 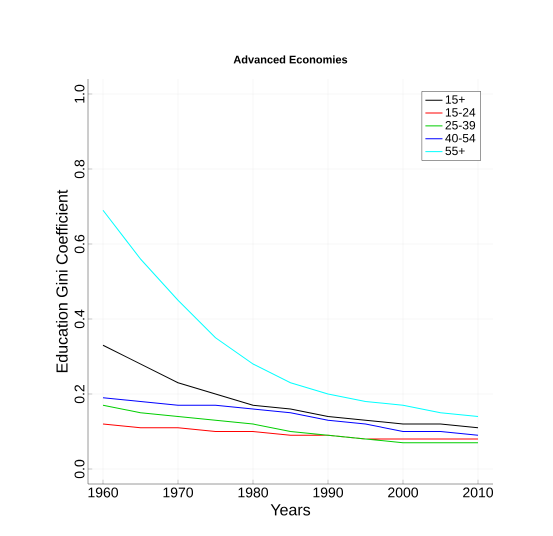 I want to click on y-axis-title: Education Gini Coefficient, so click(x=62, y=281).